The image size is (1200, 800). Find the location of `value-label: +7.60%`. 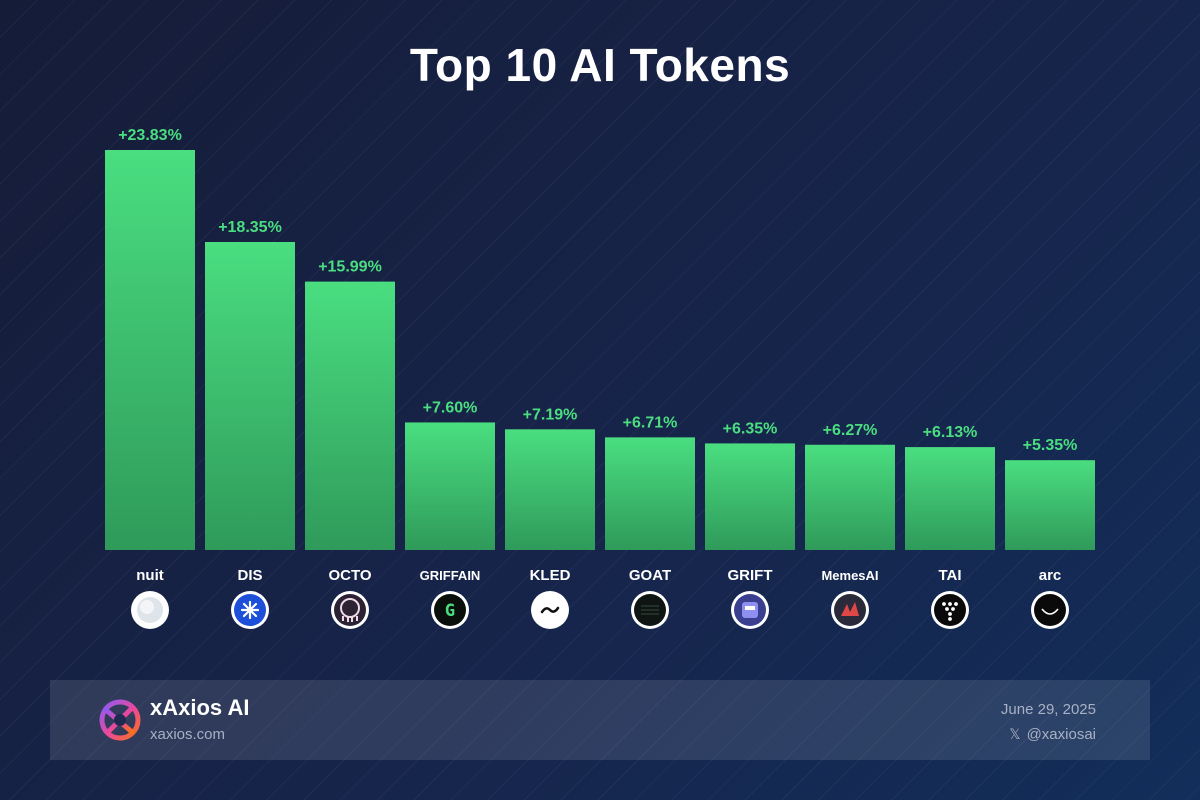

value-label: +7.60% is located at coordinates (450, 407).